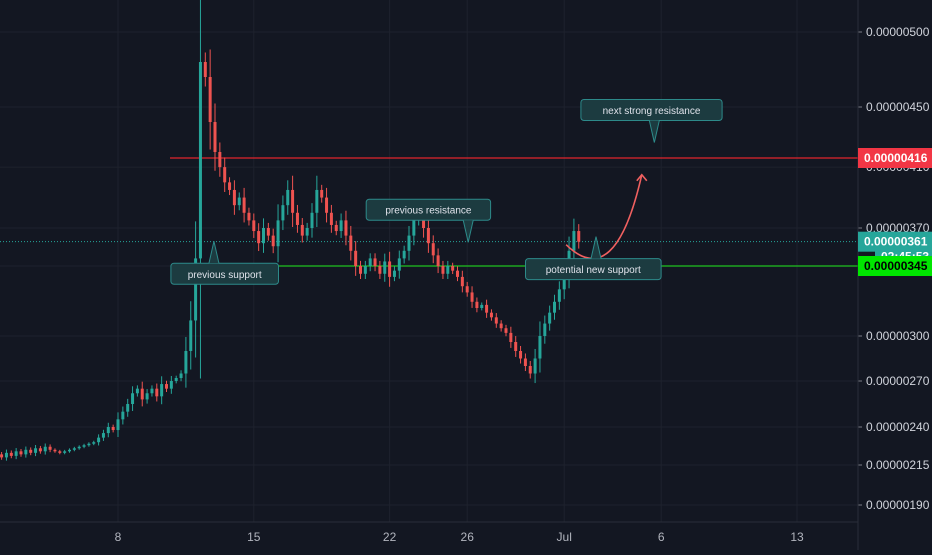 The height and width of the screenshot is (555, 932). I want to click on projection-arrowhead, so click(642, 177).